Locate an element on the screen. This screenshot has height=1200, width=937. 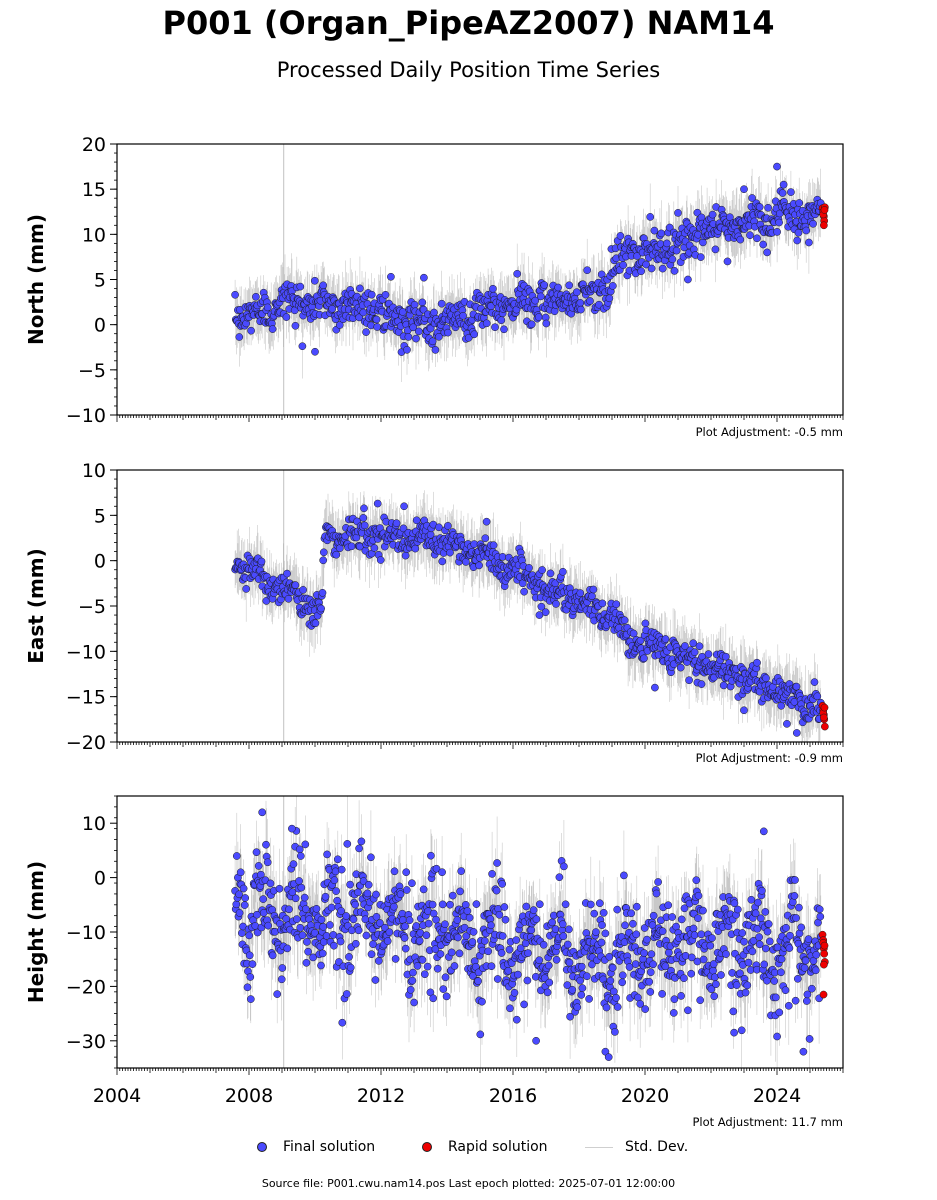
y-tick-label: −30 is located at coordinates (86, 1042).